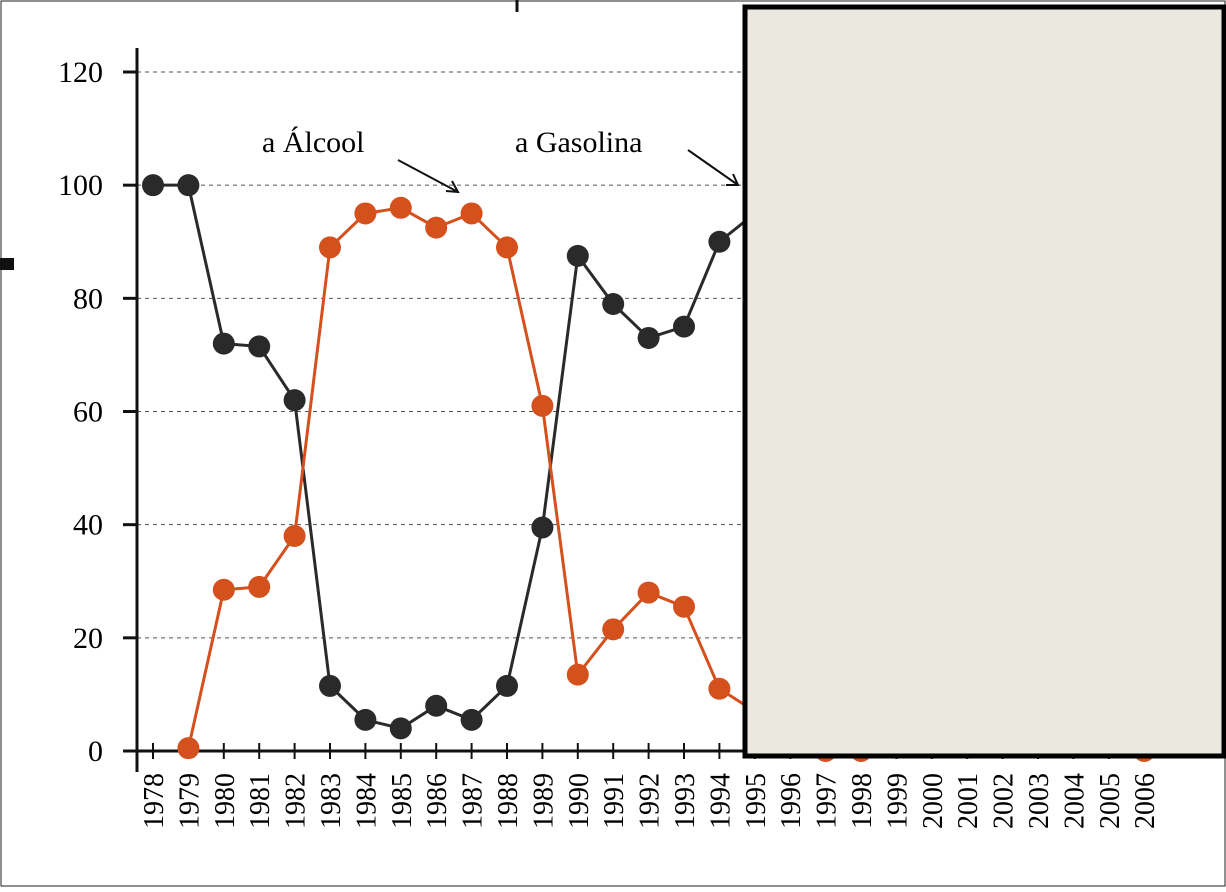  I want to click on x-tick-label: 1979, so click(189, 801).